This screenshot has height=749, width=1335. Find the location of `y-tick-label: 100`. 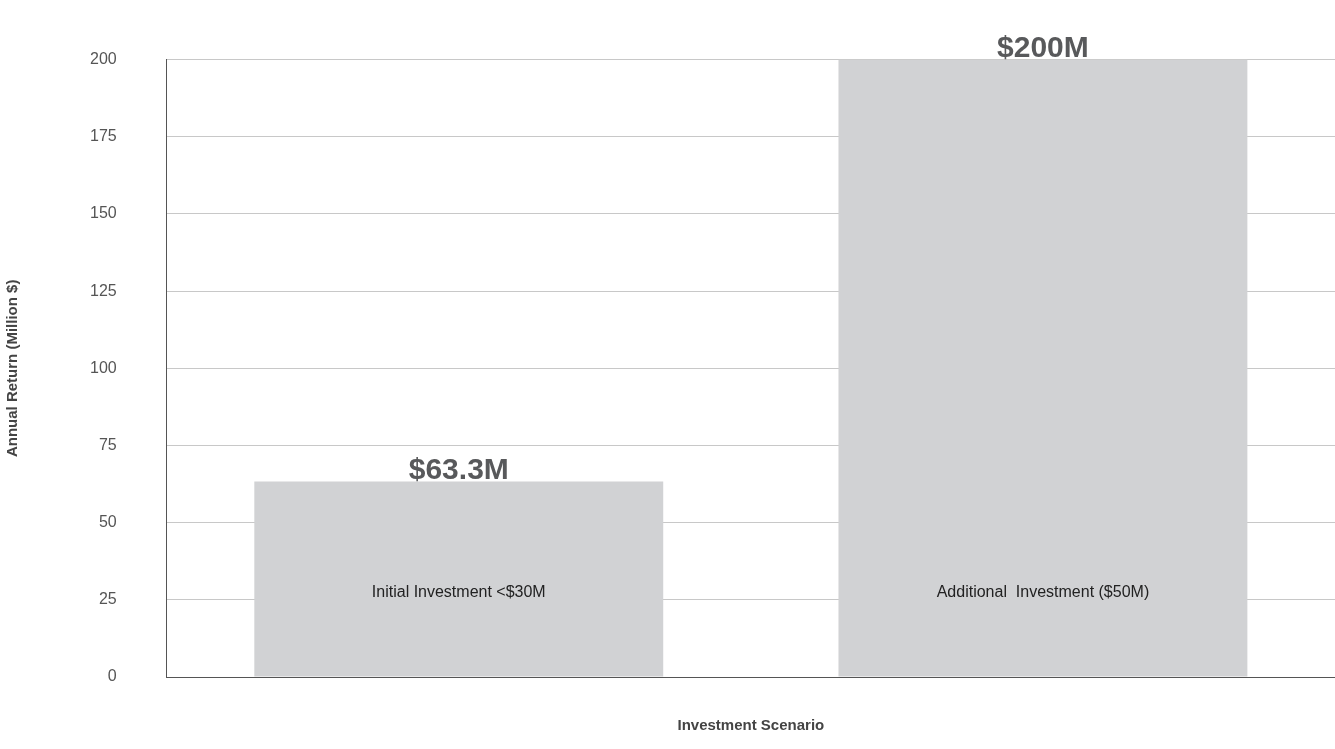

y-tick-label: 100 is located at coordinates (103, 367).